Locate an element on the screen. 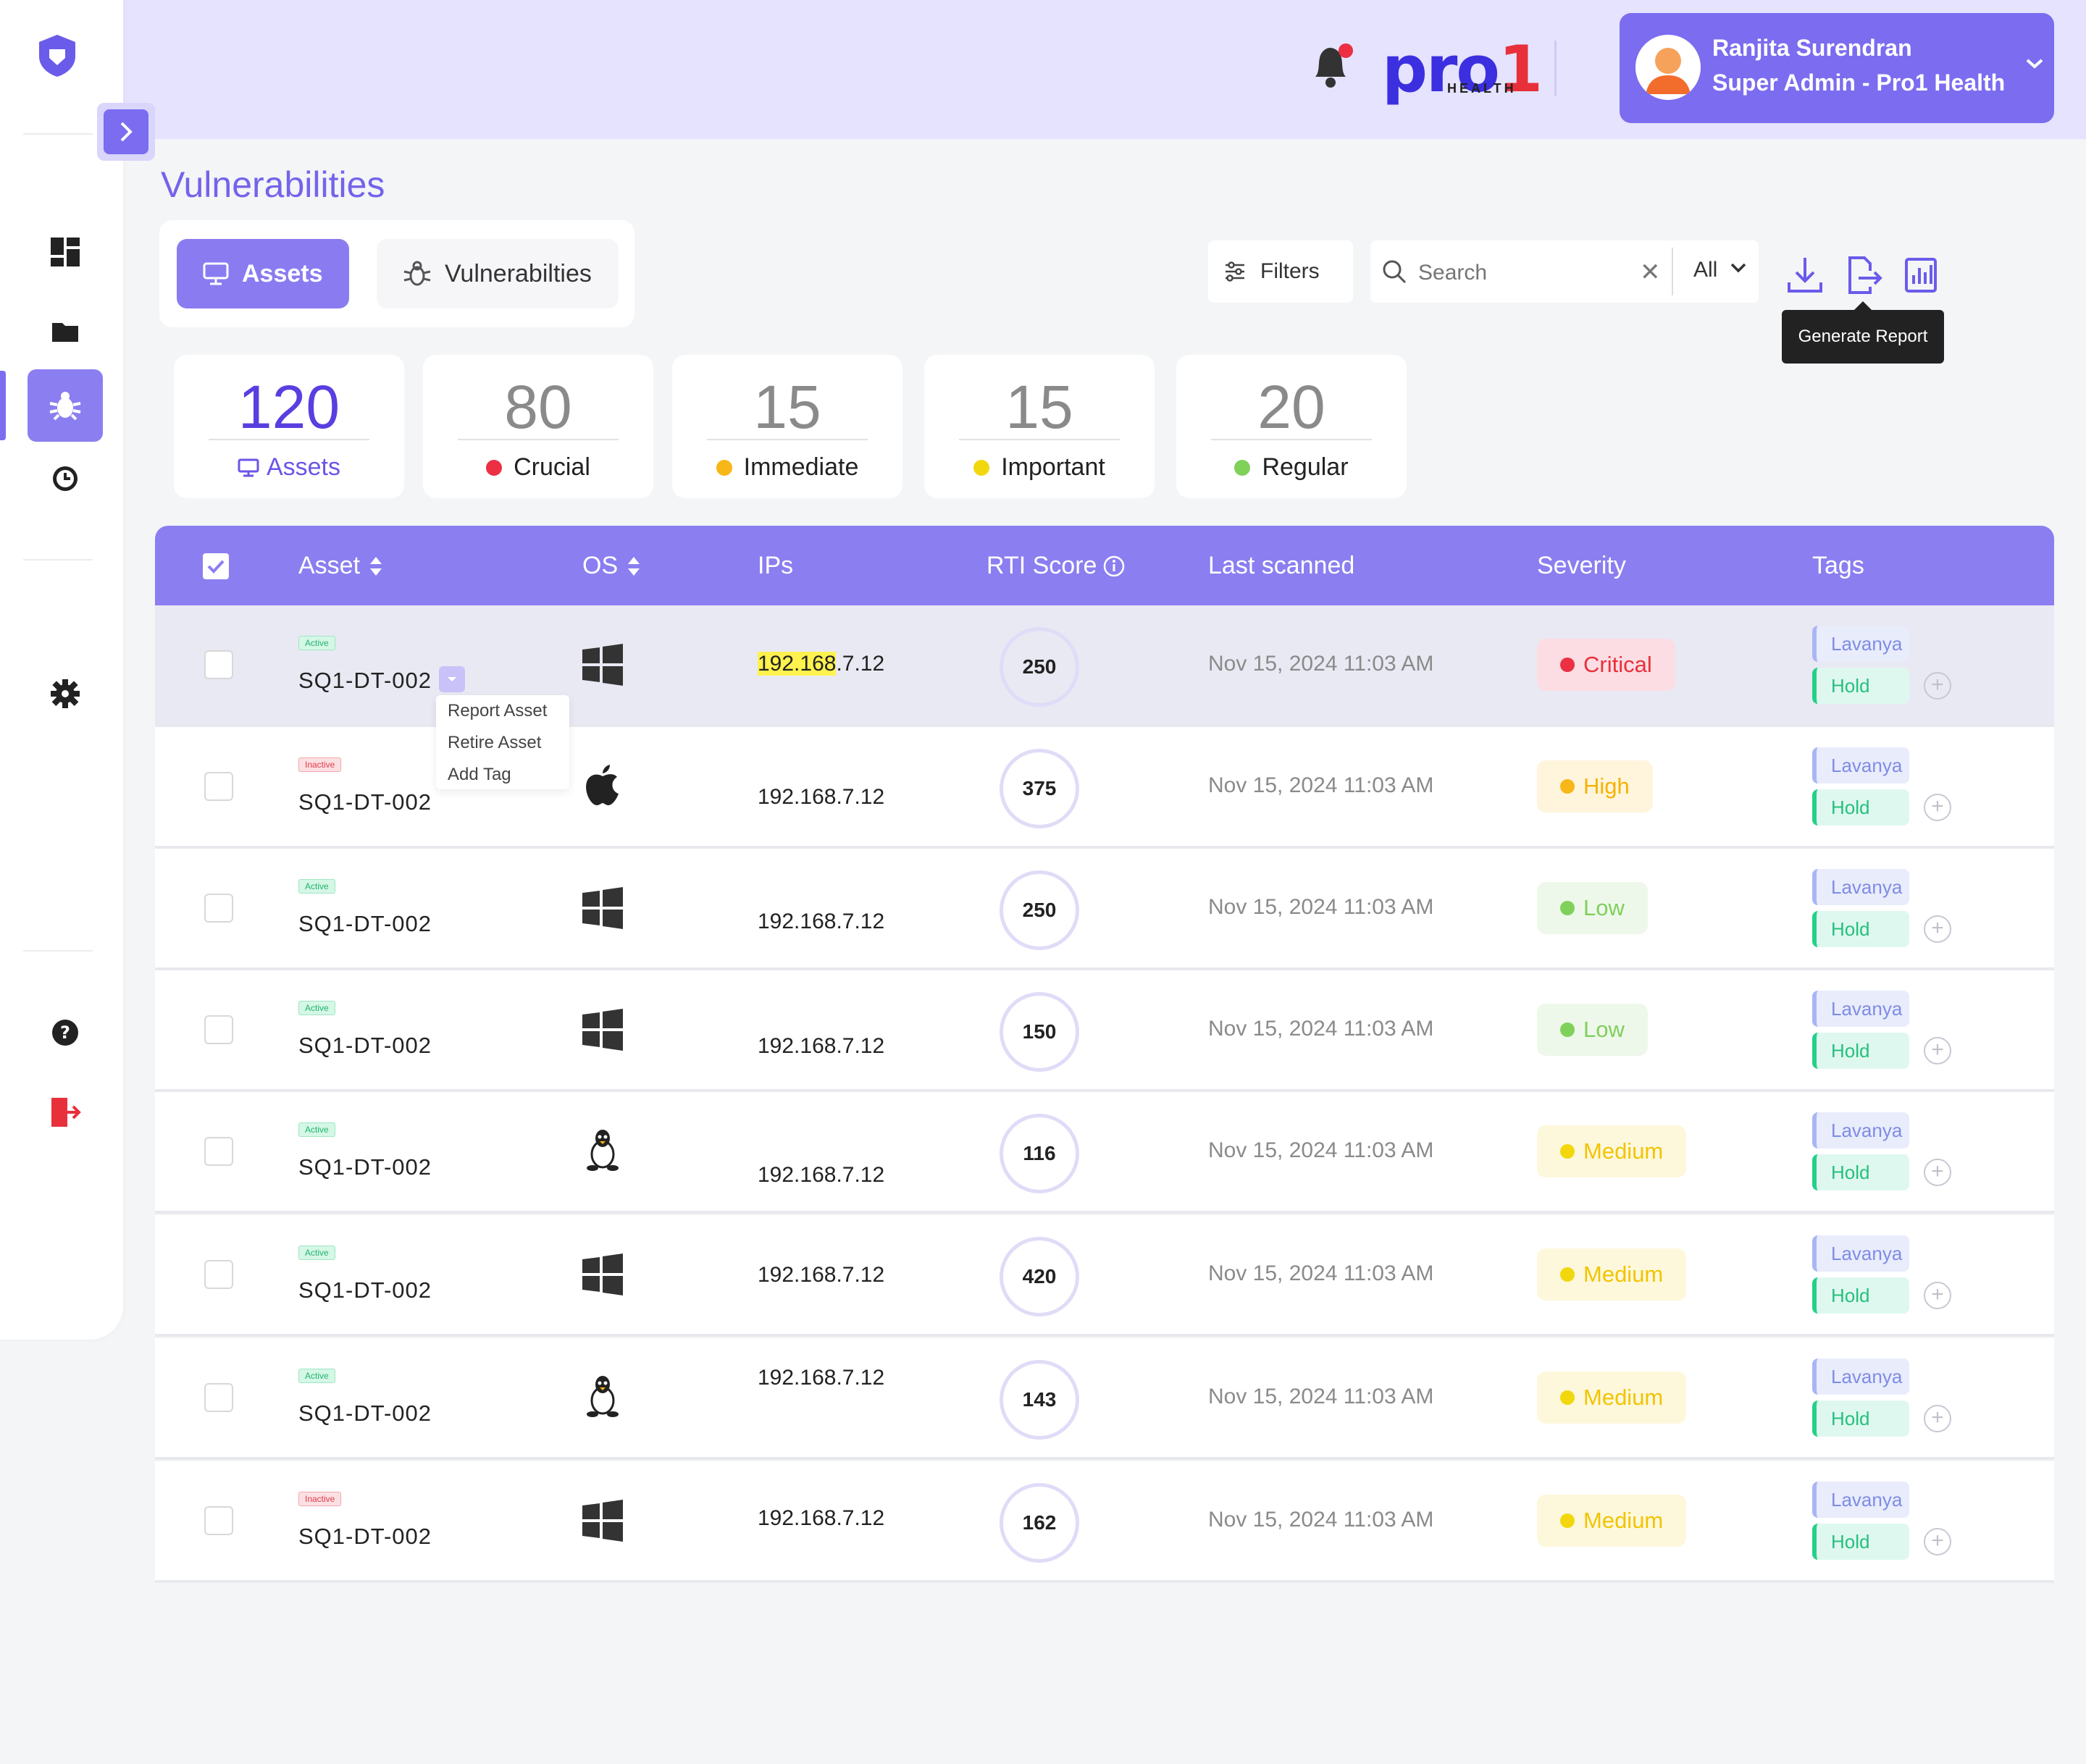  bug-icon is located at coordinates (417, 273).